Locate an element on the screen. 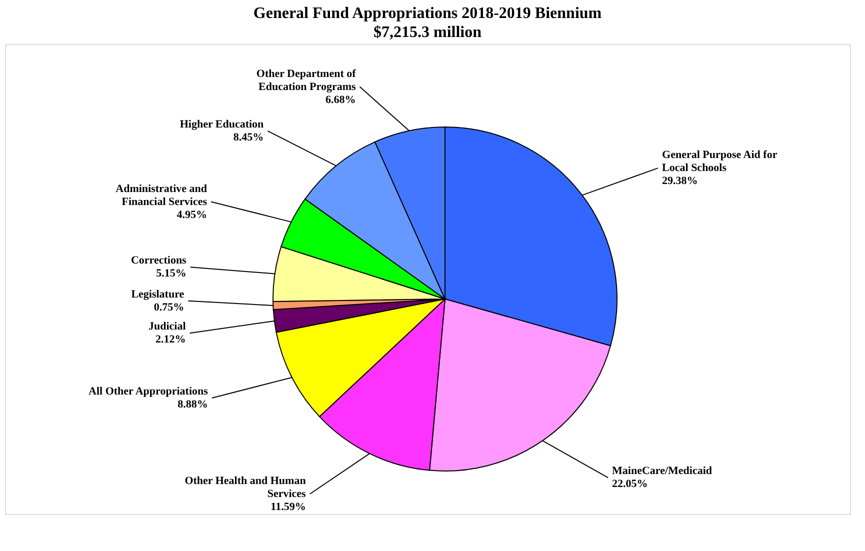 The width and height of the screenshot is (865, 551). data-label: 22.05% is located at coordinates (630, 484).